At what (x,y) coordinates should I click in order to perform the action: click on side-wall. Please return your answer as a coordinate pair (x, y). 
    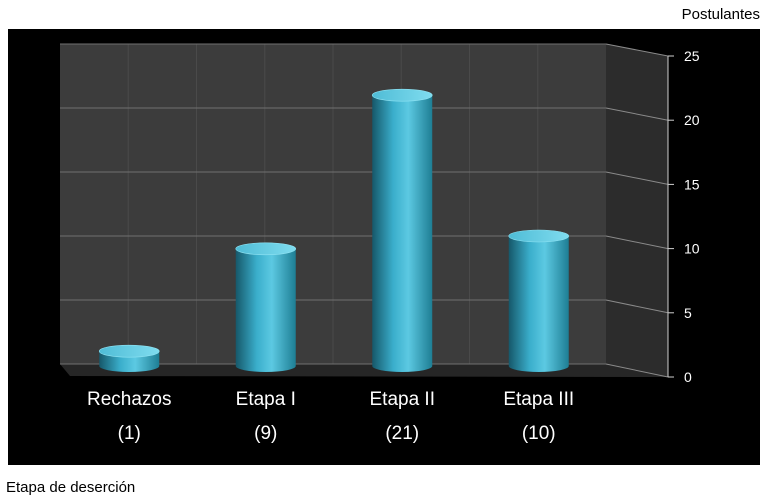
    Looking at the image, I should click on (637, 210).